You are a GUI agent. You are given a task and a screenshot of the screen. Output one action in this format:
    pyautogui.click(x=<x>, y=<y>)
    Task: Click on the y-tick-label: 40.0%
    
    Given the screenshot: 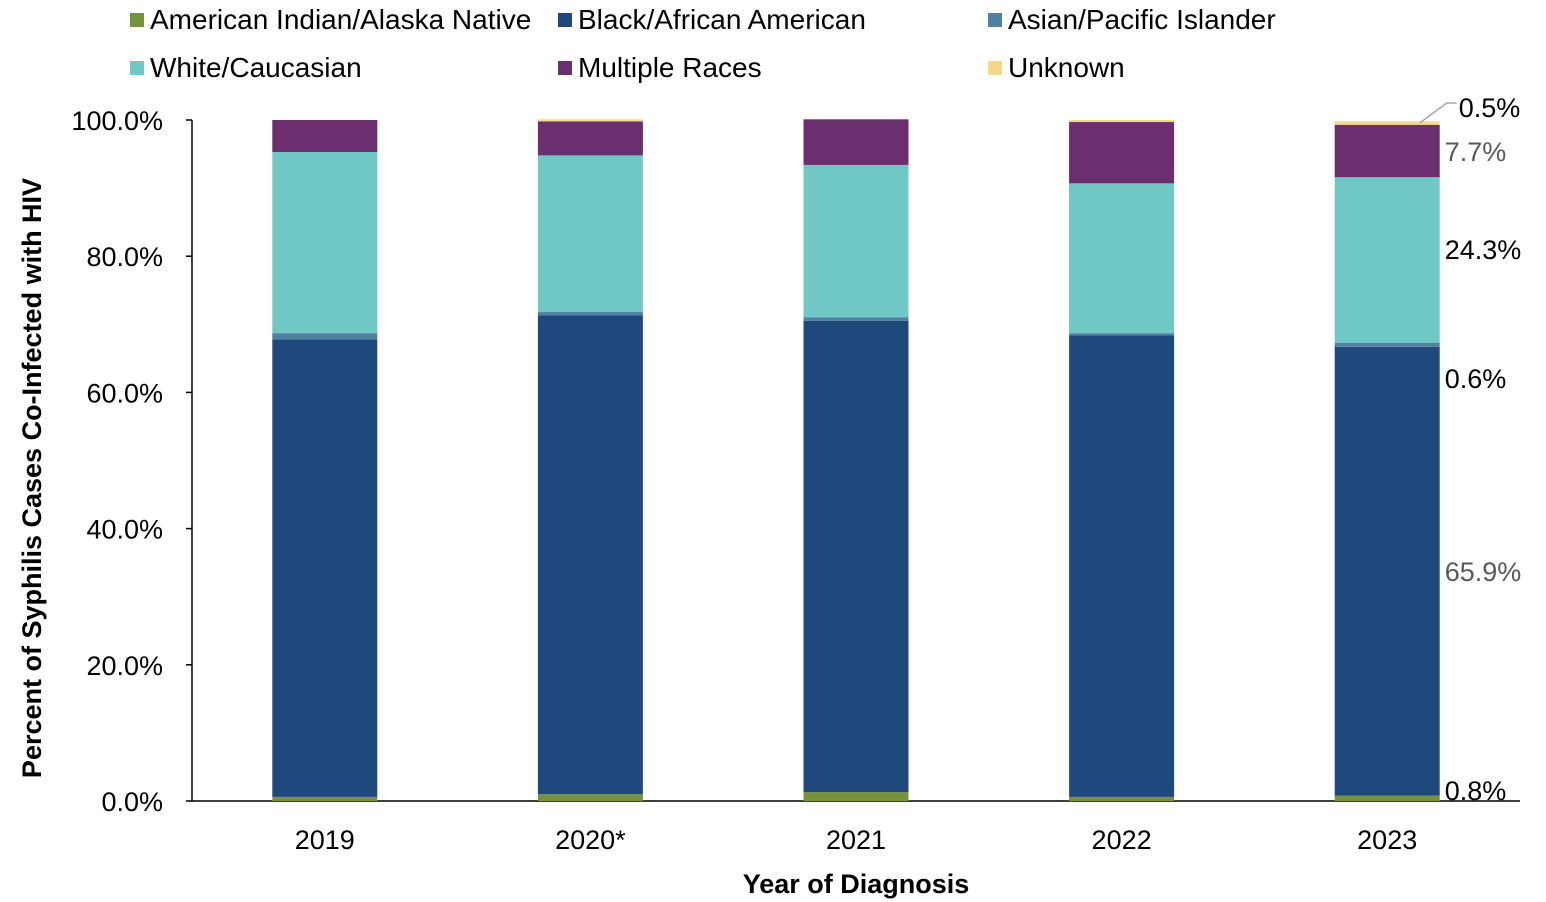 What is the action you would take?
    pyautogui.click(x=124, y=530)
    